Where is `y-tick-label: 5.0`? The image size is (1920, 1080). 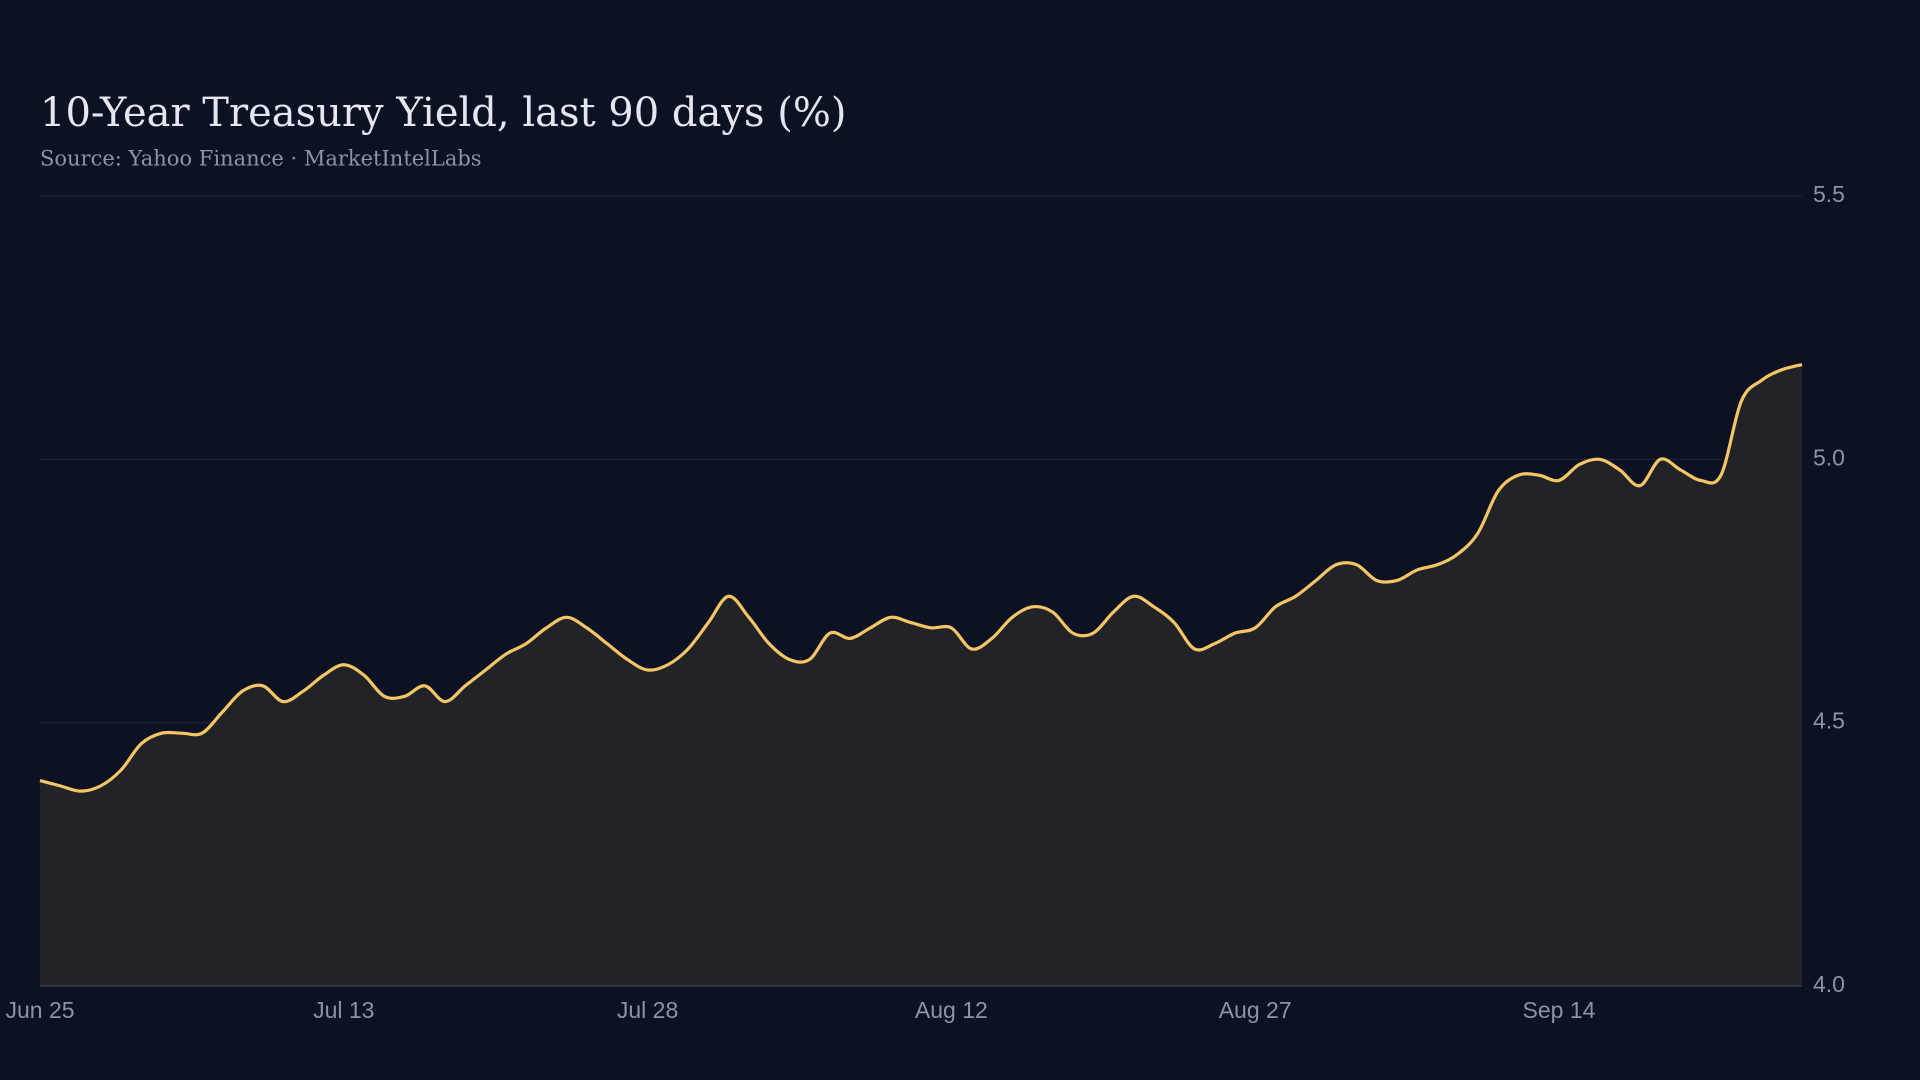 y-tick-label: 5.0 is located at coordinates (1829, 457).